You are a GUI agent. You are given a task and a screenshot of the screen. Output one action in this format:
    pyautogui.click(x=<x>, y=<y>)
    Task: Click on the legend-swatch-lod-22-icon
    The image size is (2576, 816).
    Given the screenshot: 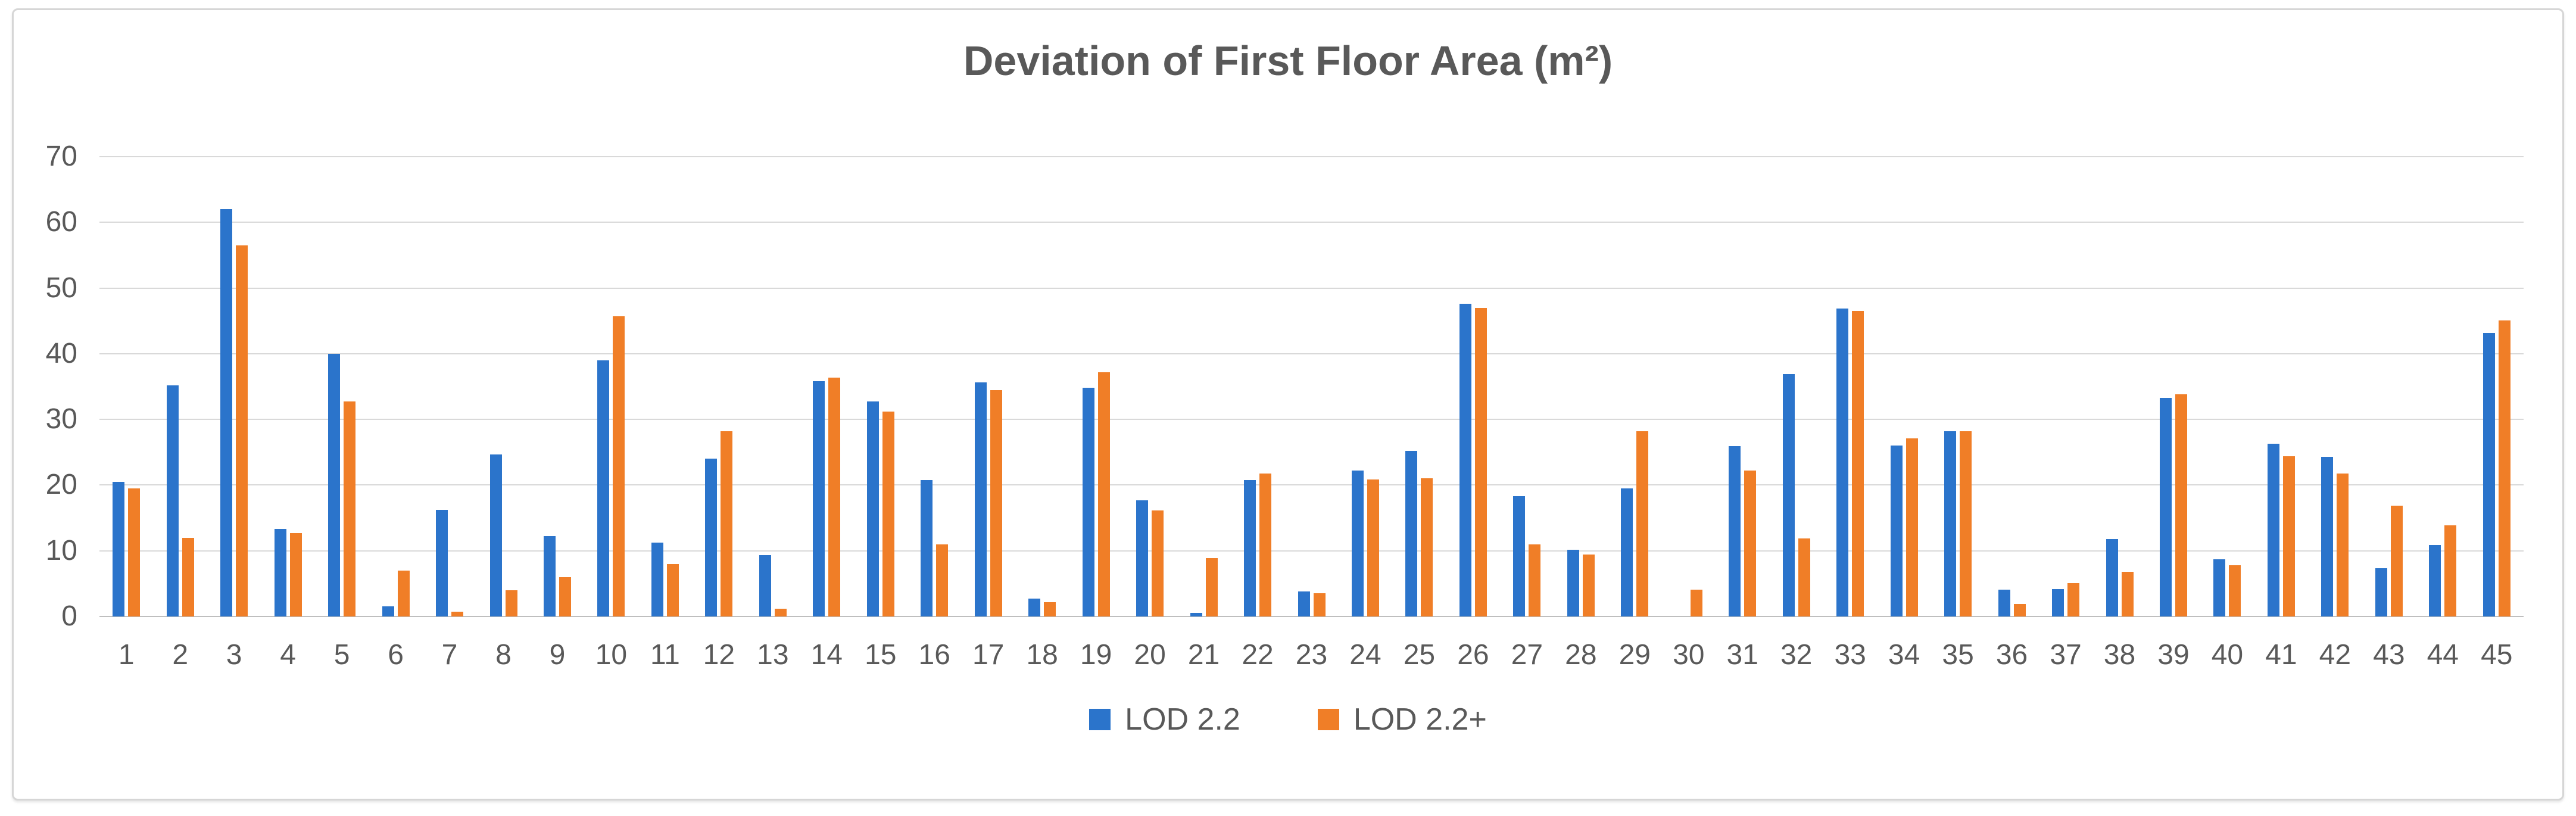 What is the action you would take?
    pyautogui.click(x=1100, y=719)
    